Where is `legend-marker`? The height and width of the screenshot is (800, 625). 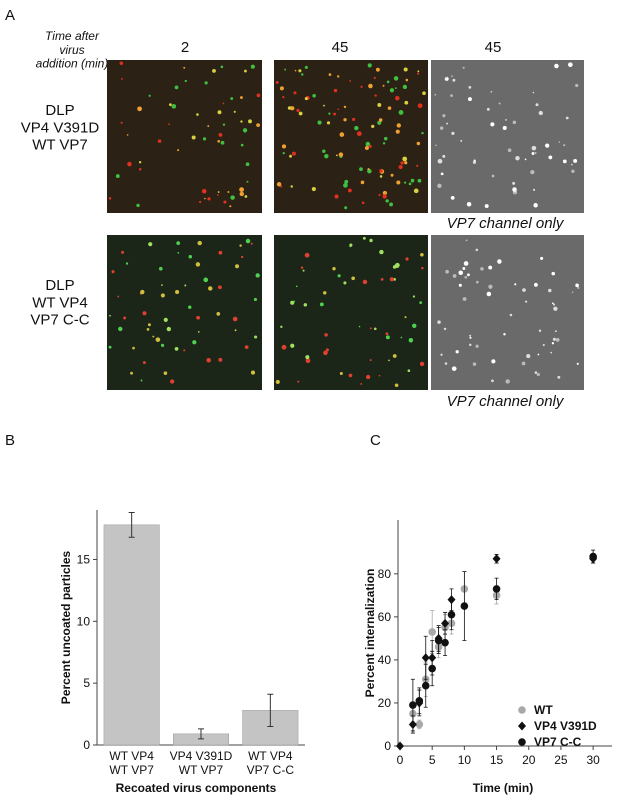
legend-marker is located at coordinates (522, 742).